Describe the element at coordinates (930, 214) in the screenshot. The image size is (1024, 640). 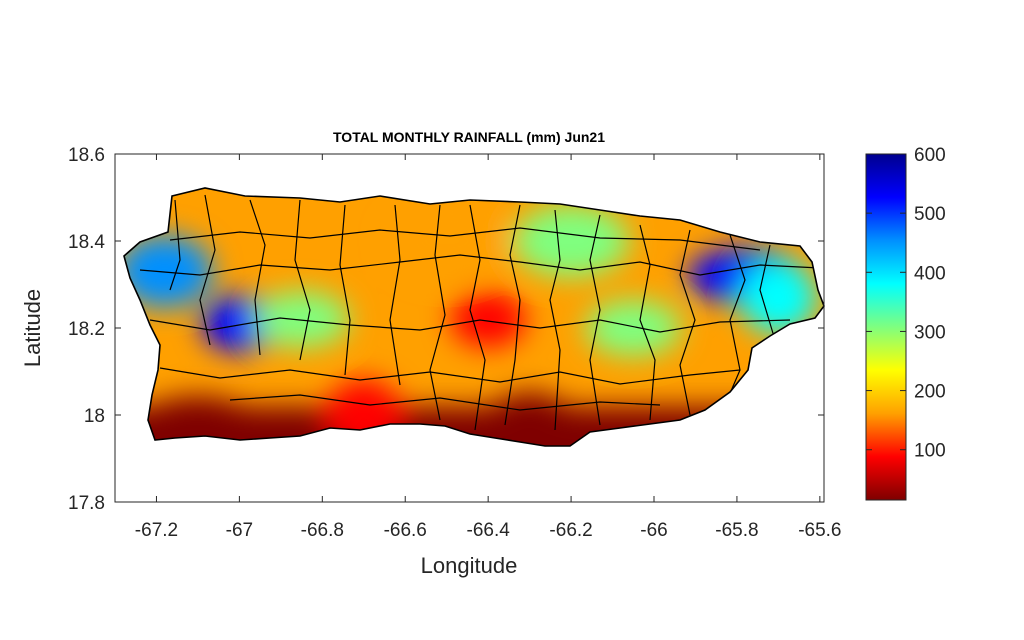
I see `colorbar-tick-label: 500` at that location.